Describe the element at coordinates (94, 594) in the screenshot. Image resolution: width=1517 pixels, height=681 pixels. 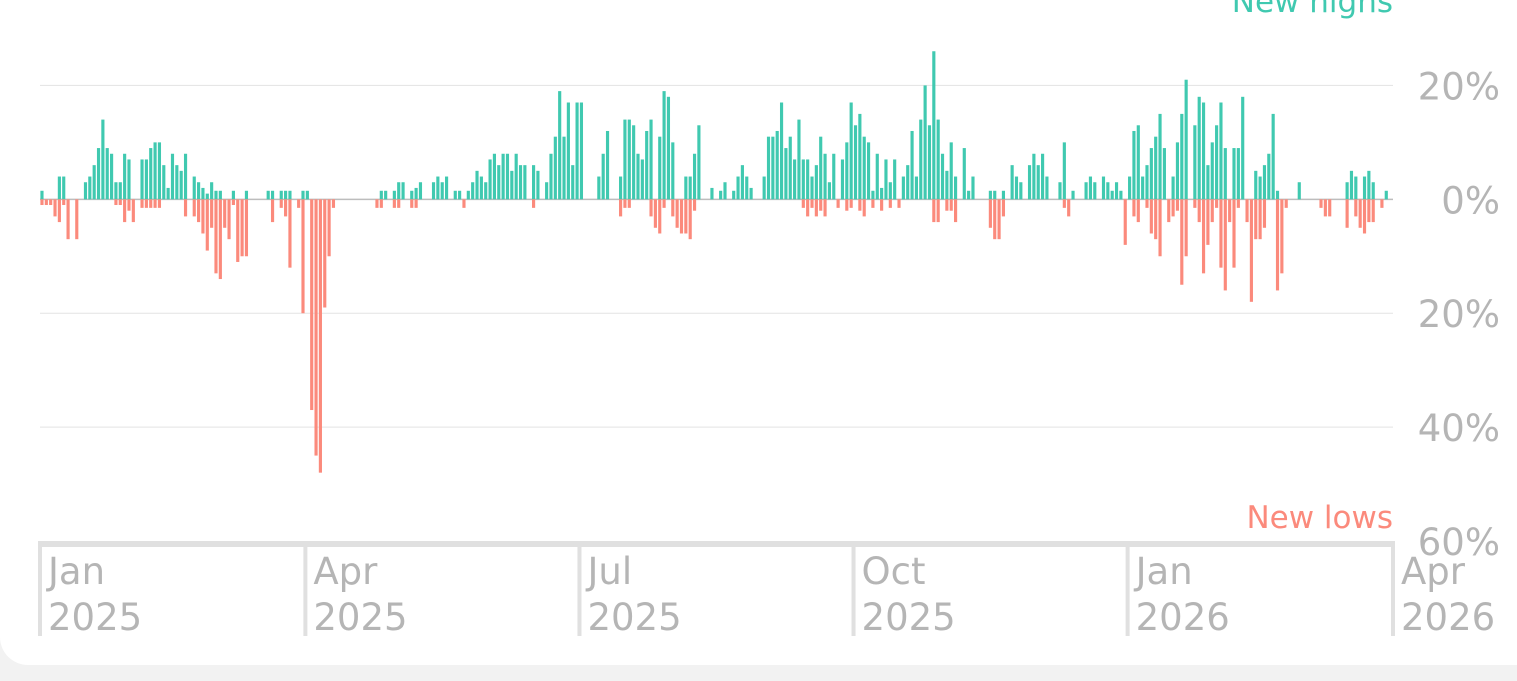
I see `x-tick-label: Jan 2025` at that location.